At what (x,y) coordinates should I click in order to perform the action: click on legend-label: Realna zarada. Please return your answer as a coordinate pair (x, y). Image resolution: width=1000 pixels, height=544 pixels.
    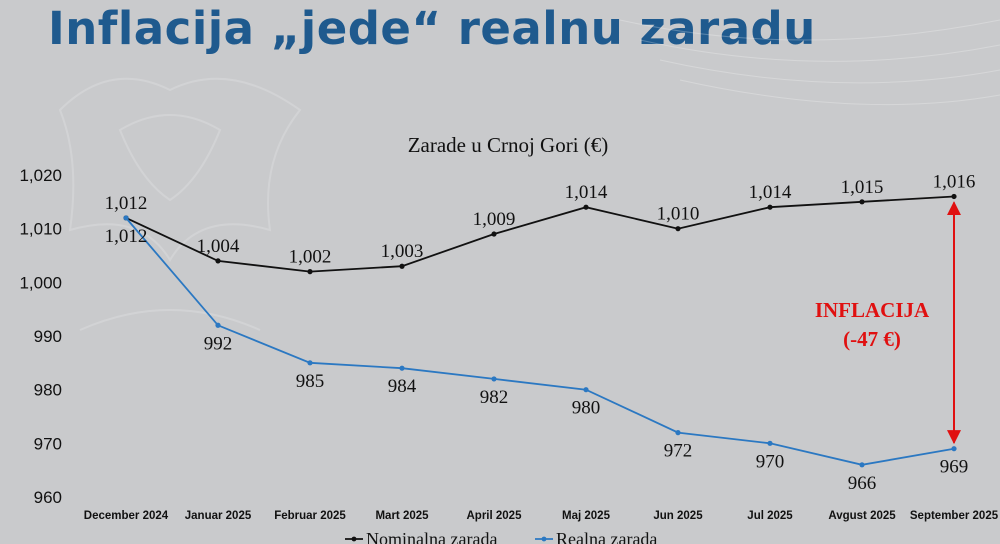
    Looking at the image, I should click on (606, 536).